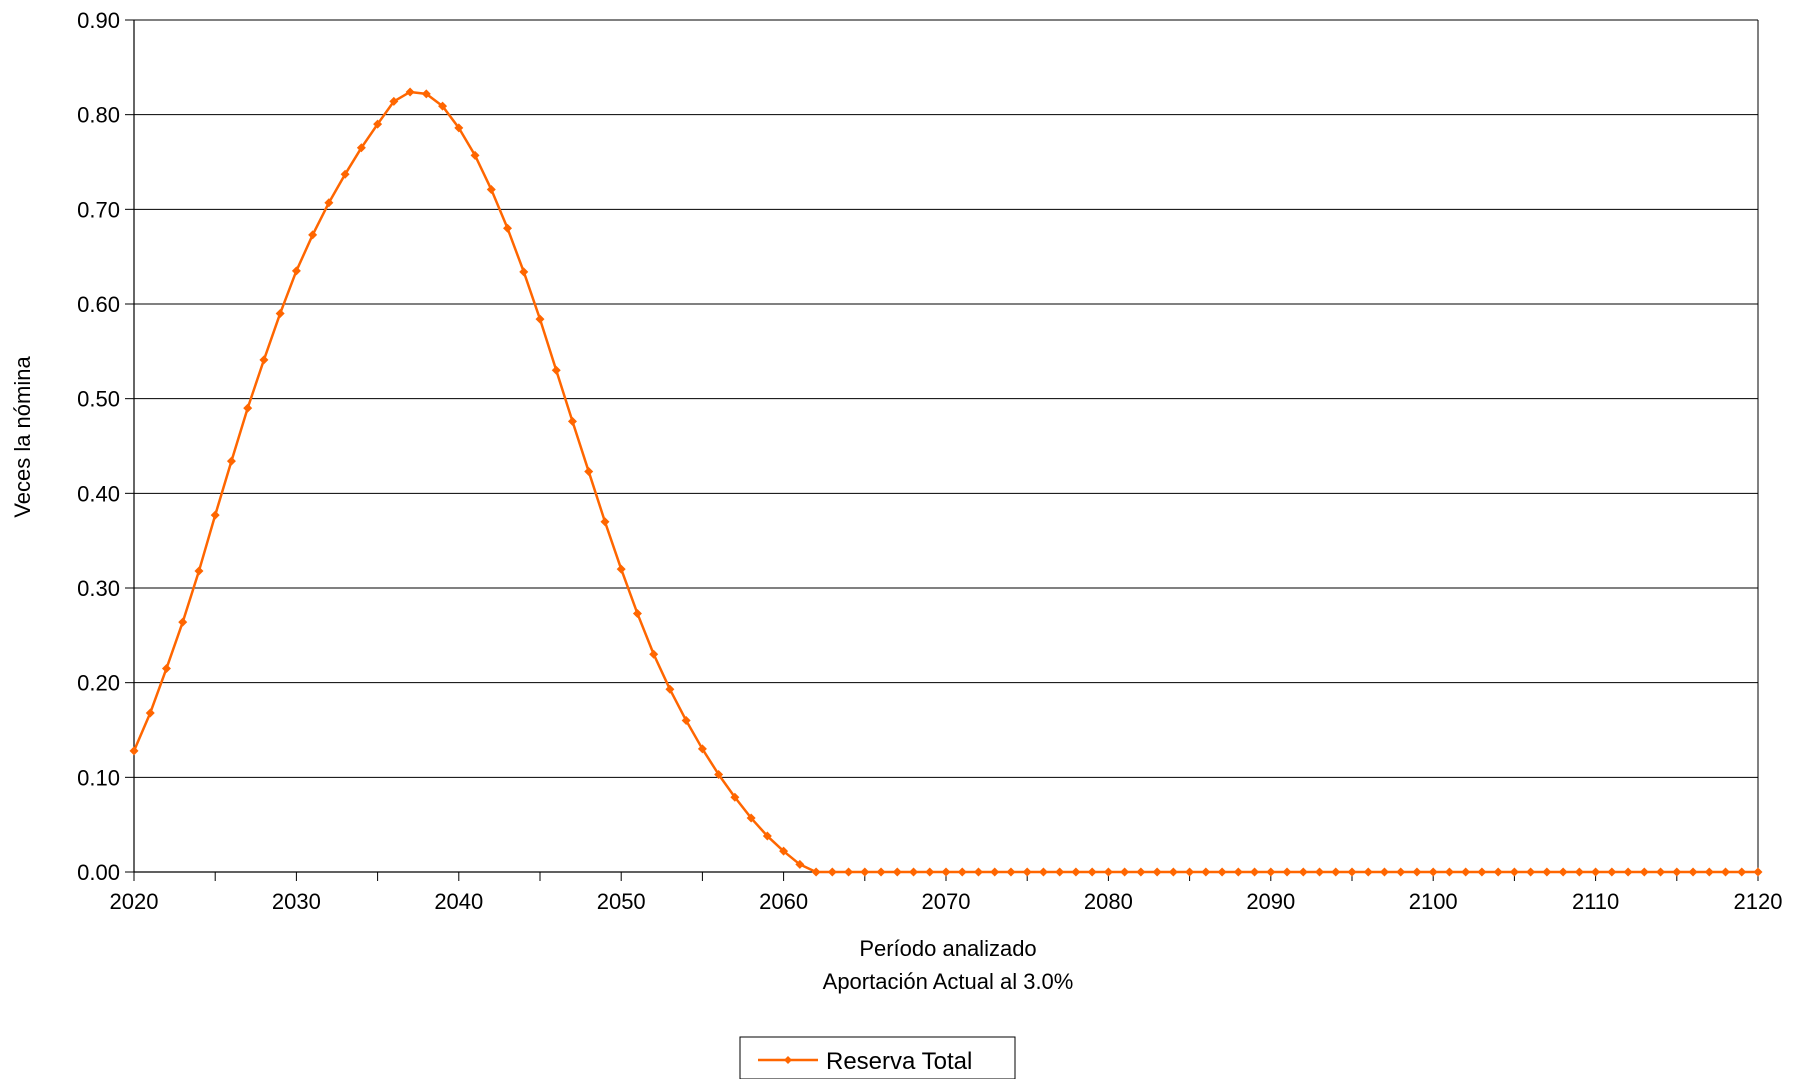  What do you see at coordinates (296, 901) in the screenshot?
I see `x-tick-label: 2030` at bounding box center [296, 901].